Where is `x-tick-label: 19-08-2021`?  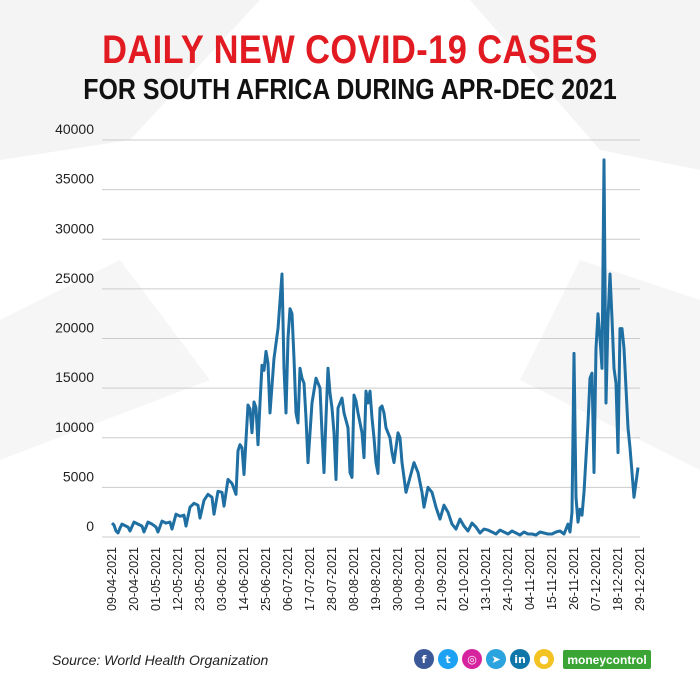
x-tick-label: 19-08-2021 is located at coordinates (376, 579).